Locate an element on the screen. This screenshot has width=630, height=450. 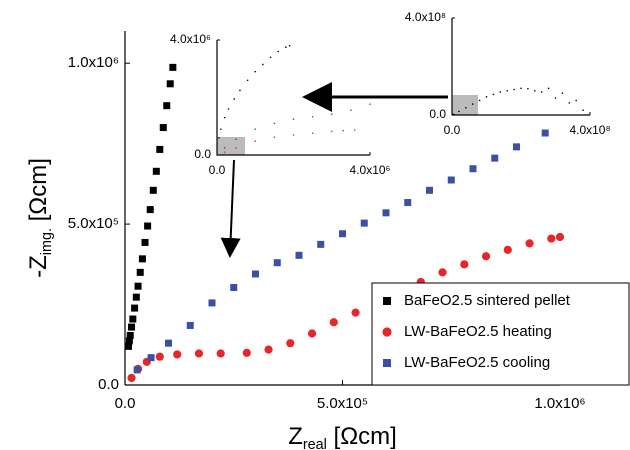
y-tick-label: 1.0x10⁶ is located at coordinates (93, 62).